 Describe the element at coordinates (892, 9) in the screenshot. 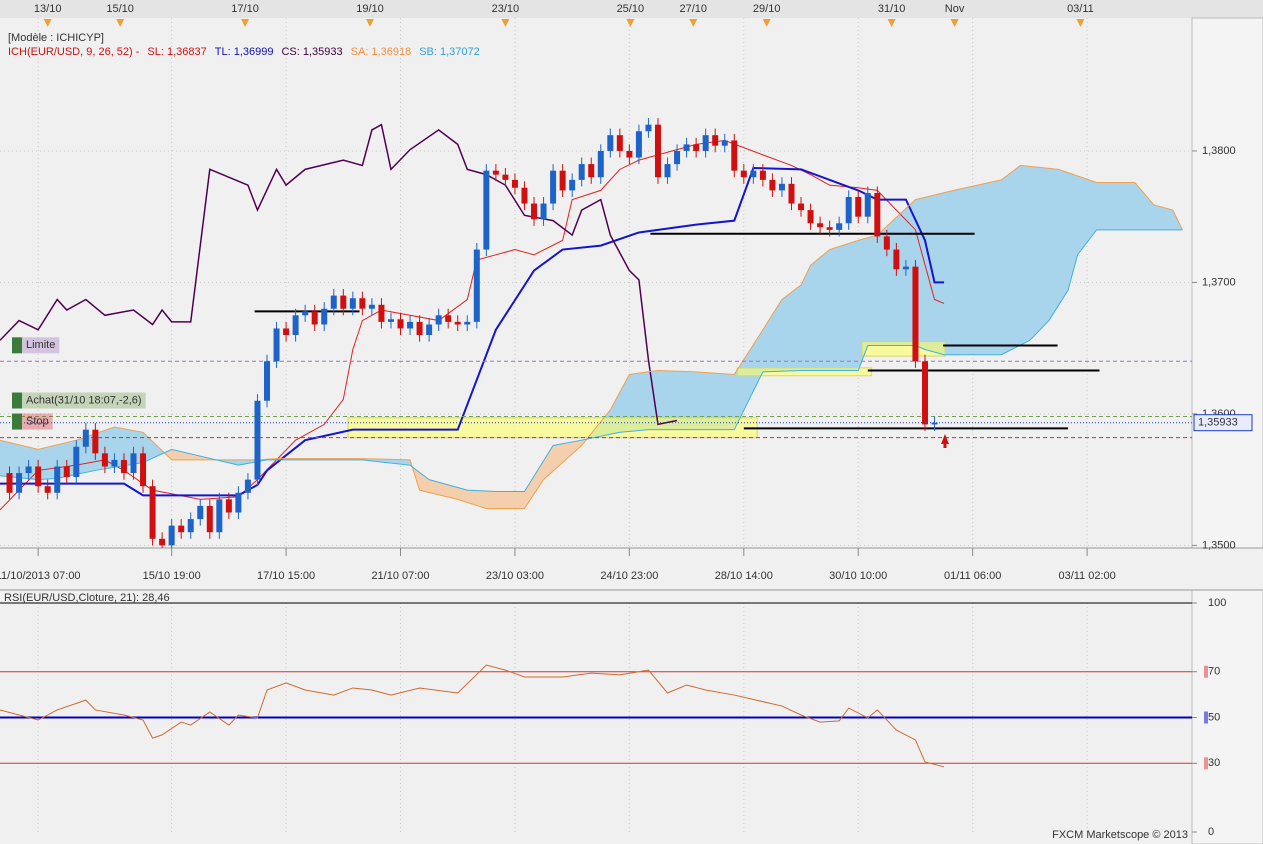

I see `top-marker-label: 31/10` at that location.